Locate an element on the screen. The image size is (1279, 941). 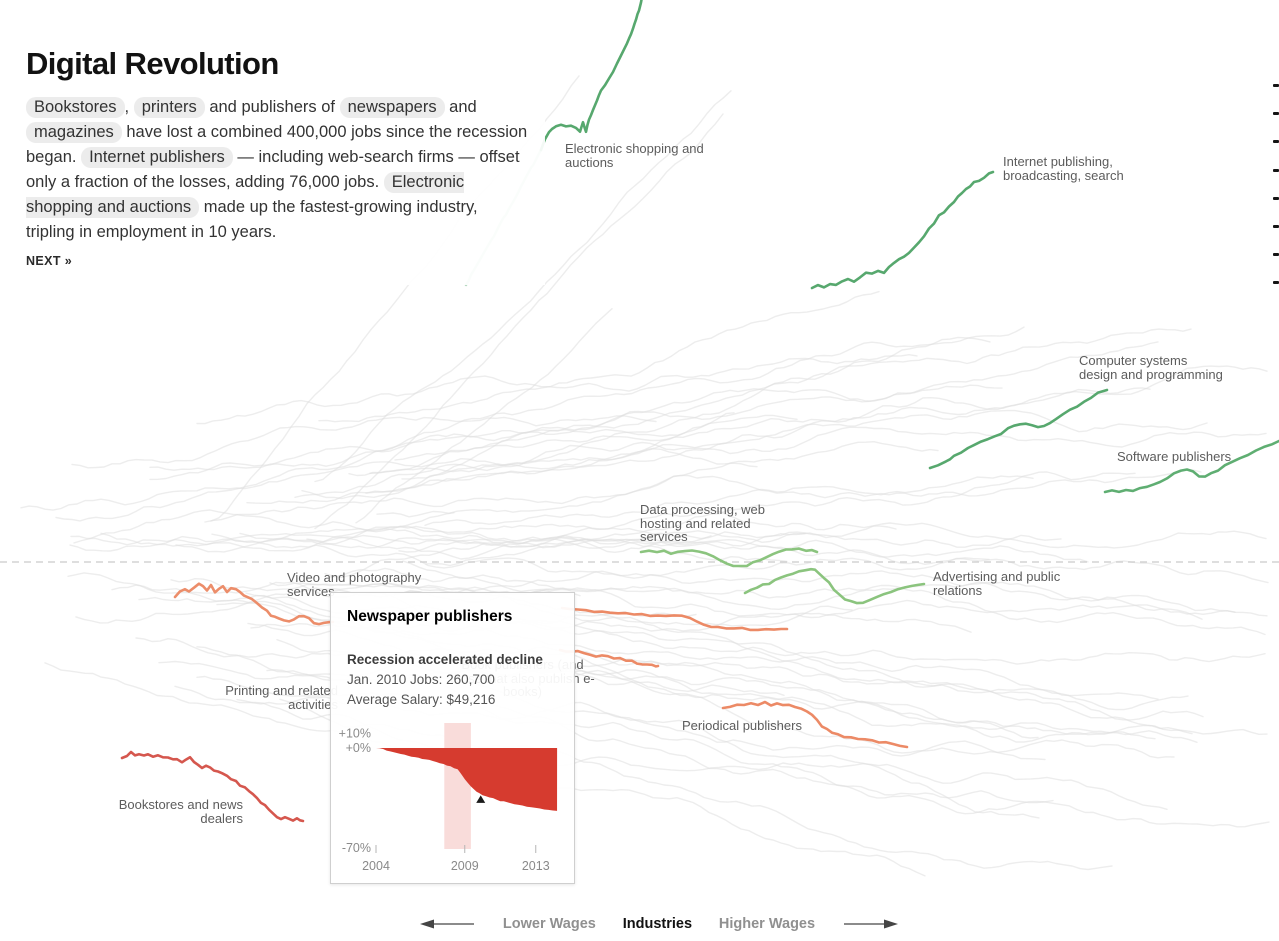
series-label-periodical: Periodical publishers is located at coordinates (742, 725).